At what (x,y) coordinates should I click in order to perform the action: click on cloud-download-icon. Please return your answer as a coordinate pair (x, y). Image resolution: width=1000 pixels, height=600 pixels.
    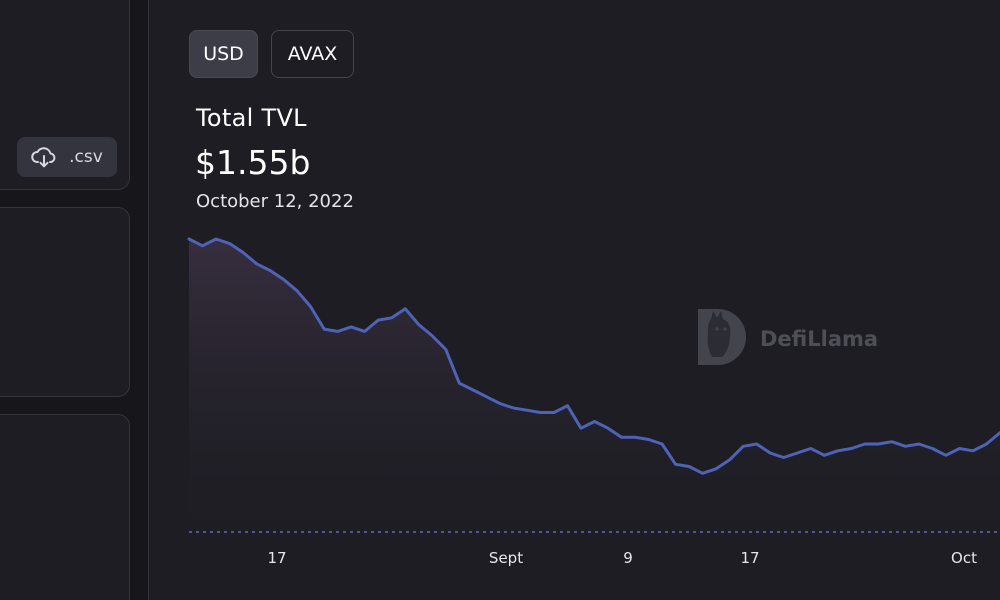
    Looking at the image, I should click on (44, 157).